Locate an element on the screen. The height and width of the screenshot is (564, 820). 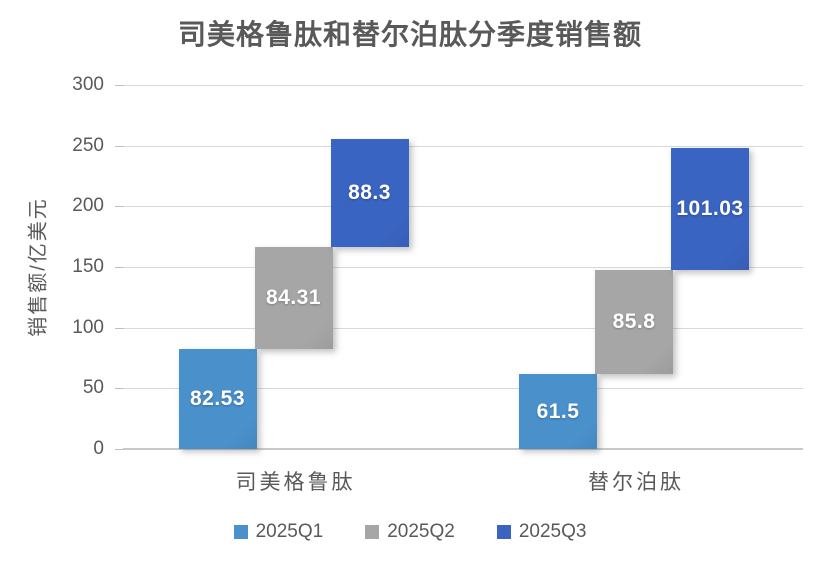
bar-2025q3: 101.03 is located at coordinates (710, 209).